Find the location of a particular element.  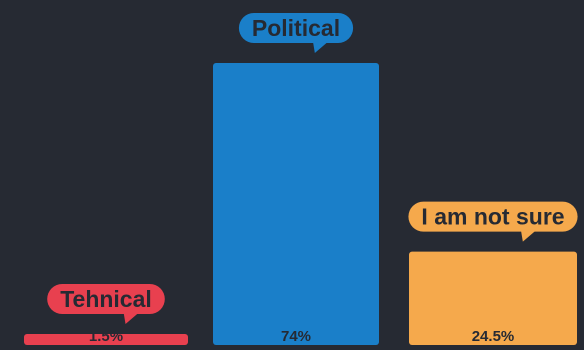

category-label-political: Political is located at coordinates (296, 28).